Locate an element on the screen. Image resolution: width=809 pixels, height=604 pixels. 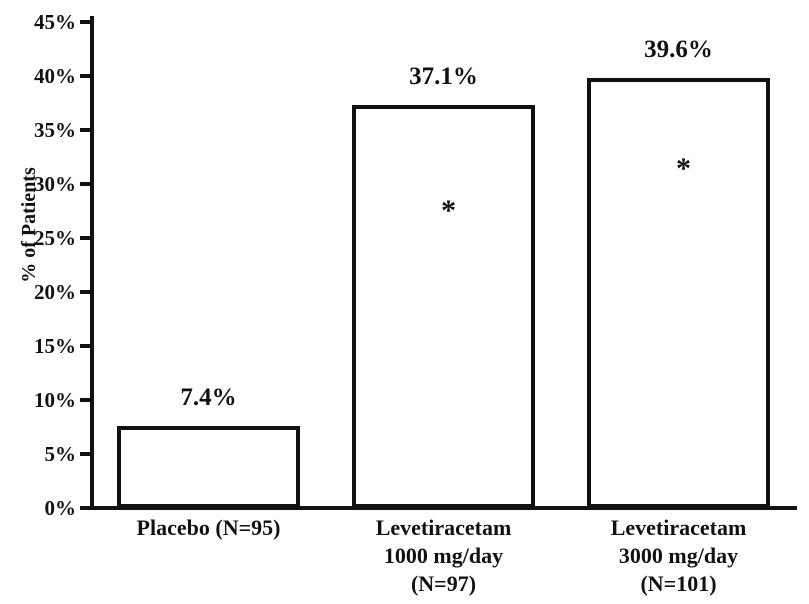
y-tick-label: 30% is located at coordinates (55, 184).